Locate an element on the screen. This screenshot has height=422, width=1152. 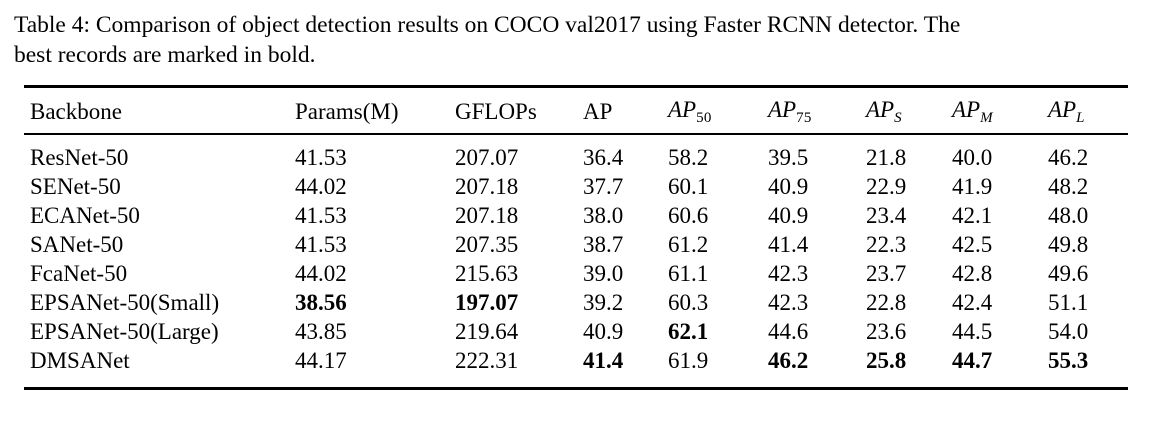
value-cell: 39.5 is located at coordinates (788, 157).